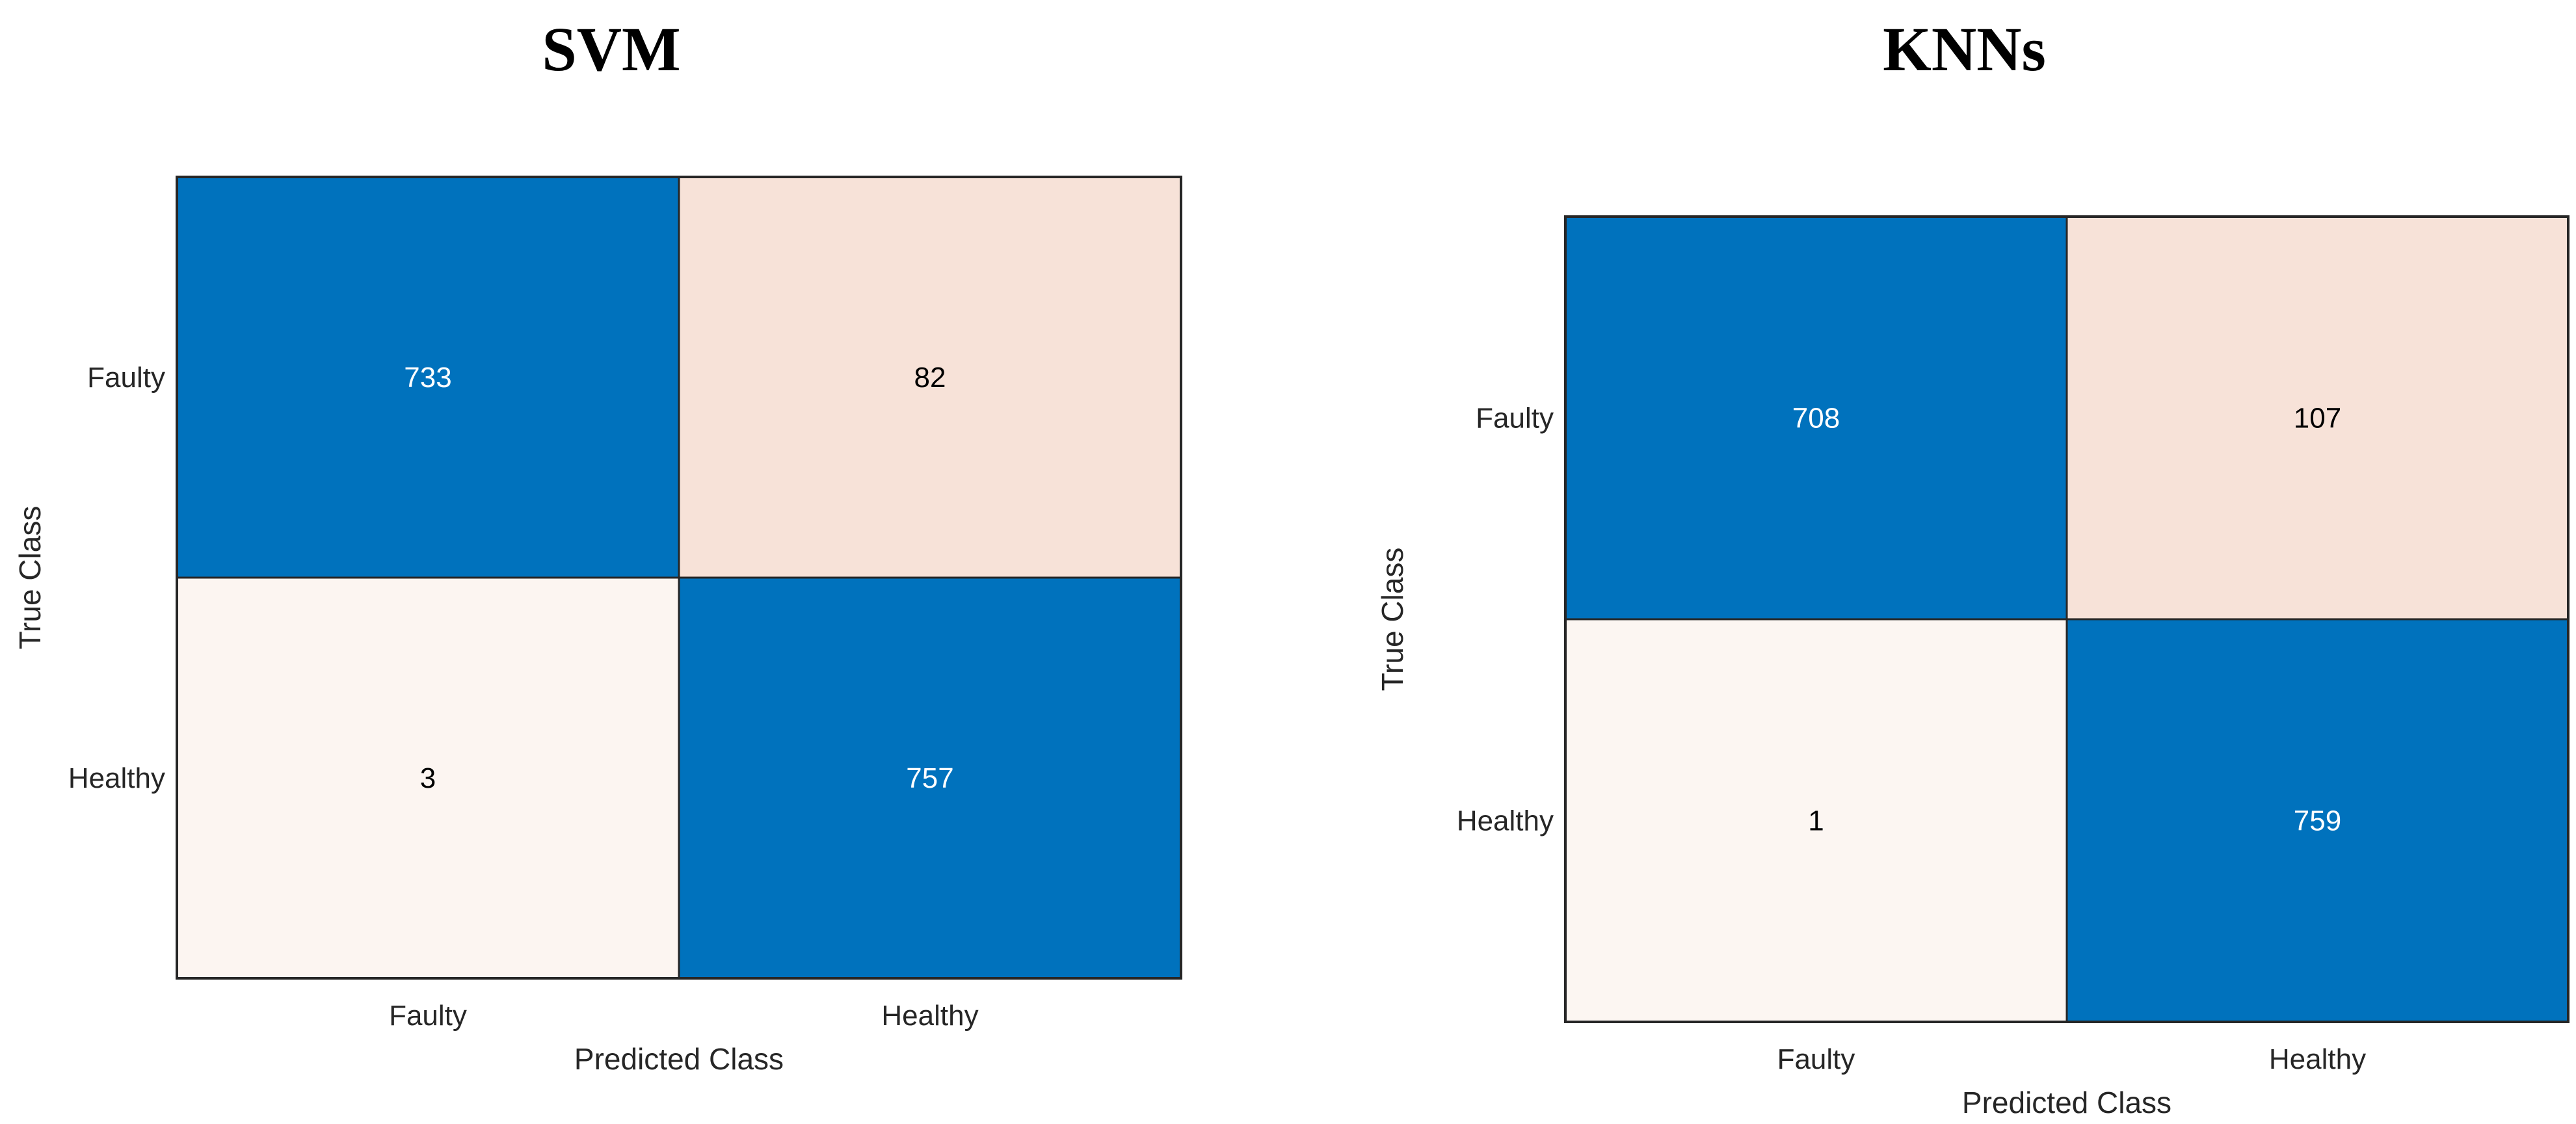 This screenshot has width=2576, height=1124. I want to click on cell-value-label: 708, so click(1816, 419).